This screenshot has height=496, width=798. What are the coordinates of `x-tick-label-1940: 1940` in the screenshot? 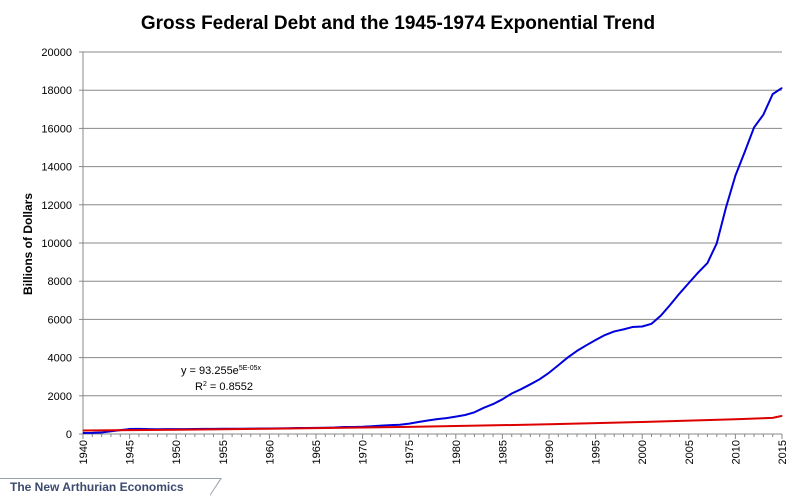 It's located at (84, 452).